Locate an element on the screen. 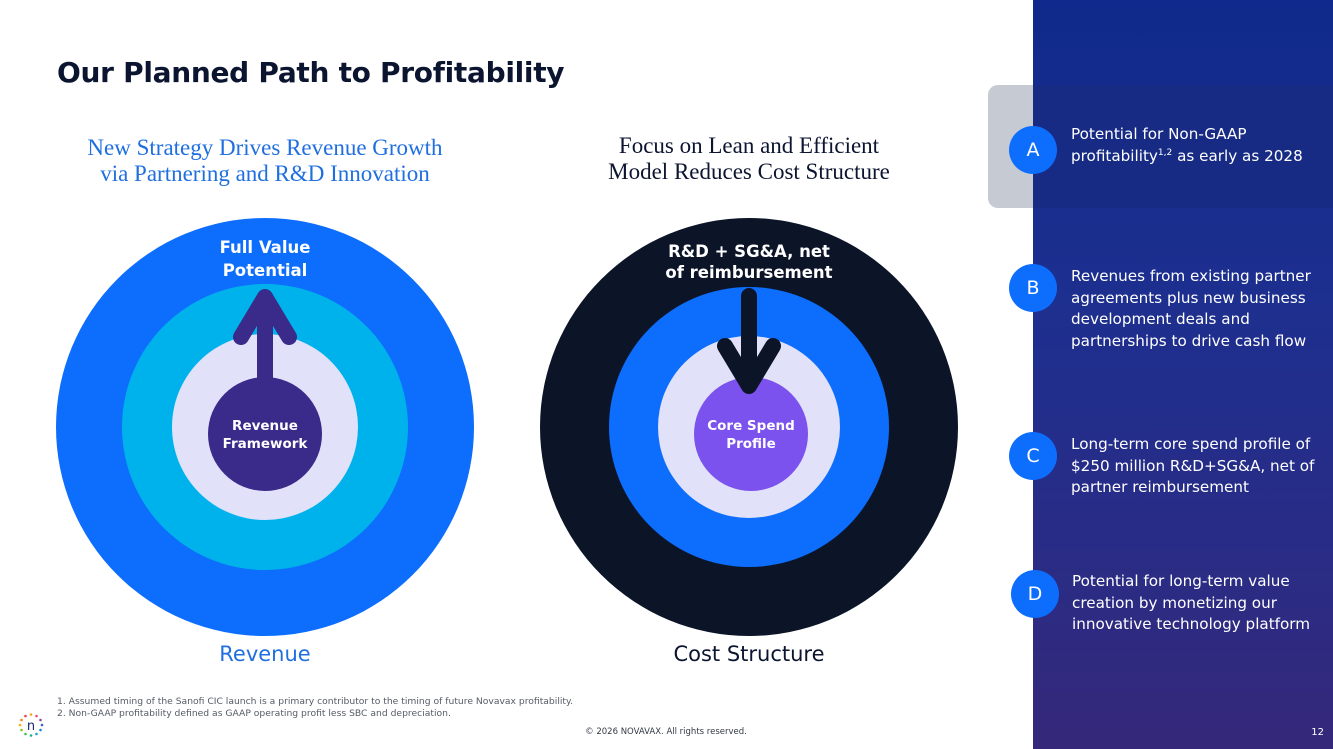 The image size is (1333, 749). revenue-core is located at coordinates (265, 434).